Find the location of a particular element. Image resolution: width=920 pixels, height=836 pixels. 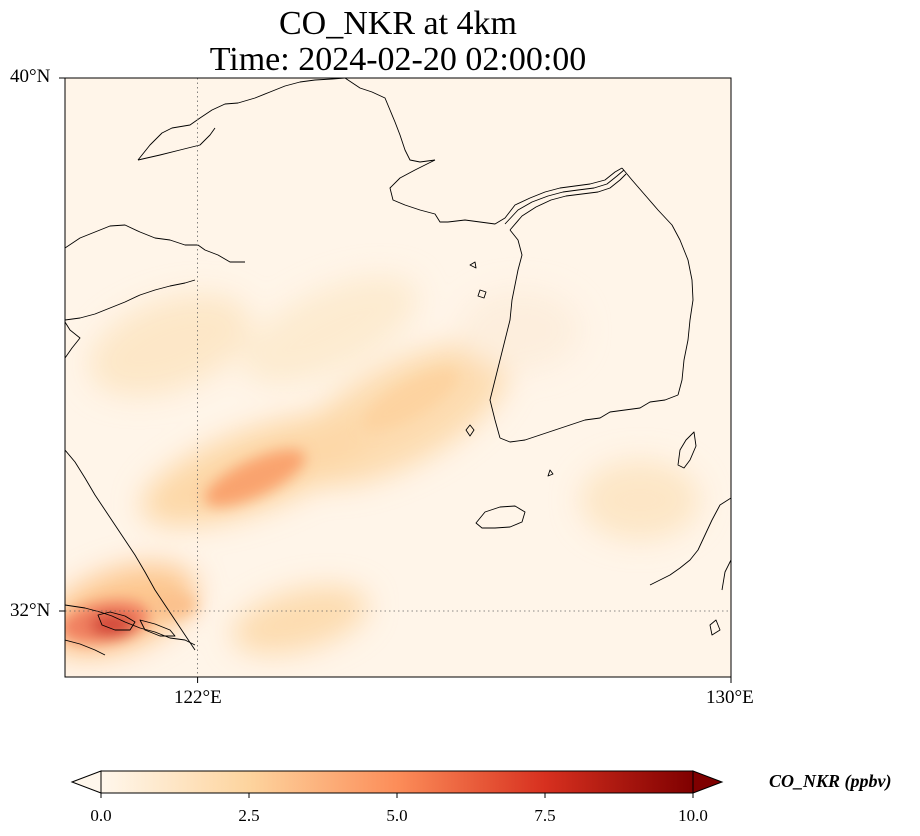

colorbar-label: CO_NKR (ppbv) is located at coordinates (830, 781).